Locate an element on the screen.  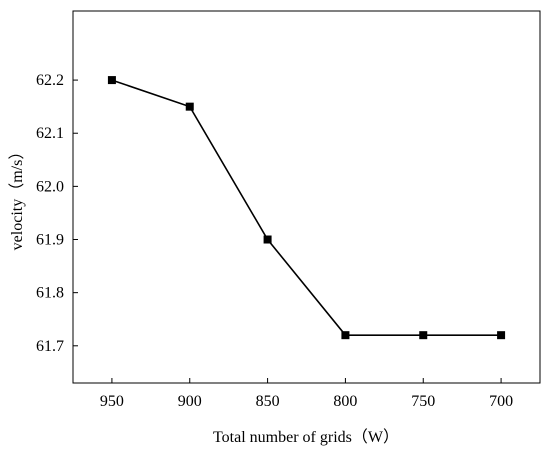
x-tick-label: 850 is located at coordinates (268, 401).